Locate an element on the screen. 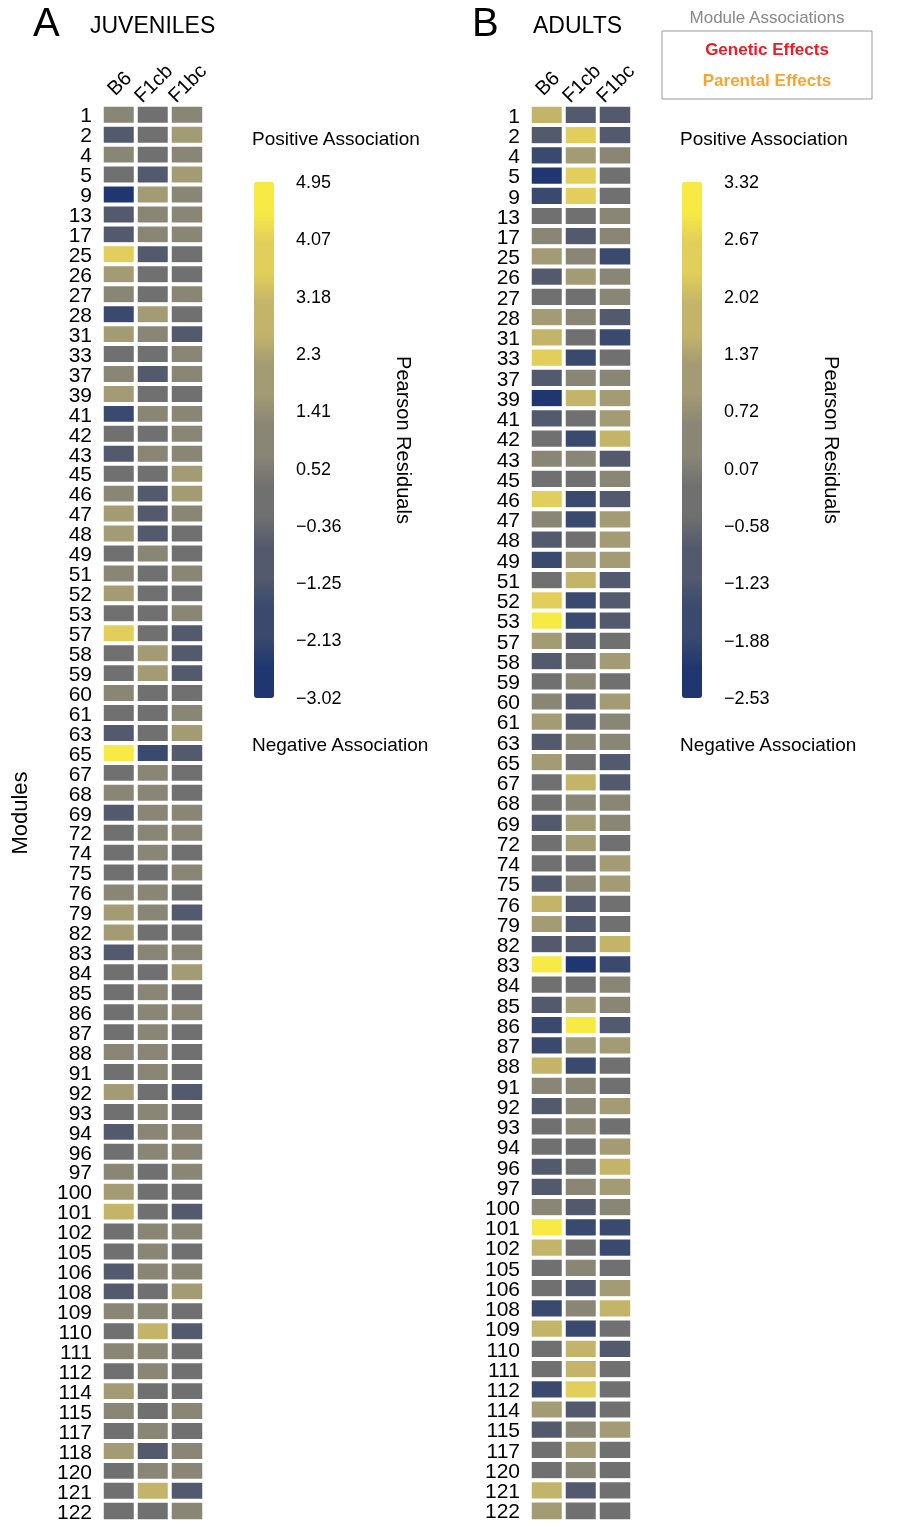  color-bar-label: 1.41 is located at coordinates (314, 411).